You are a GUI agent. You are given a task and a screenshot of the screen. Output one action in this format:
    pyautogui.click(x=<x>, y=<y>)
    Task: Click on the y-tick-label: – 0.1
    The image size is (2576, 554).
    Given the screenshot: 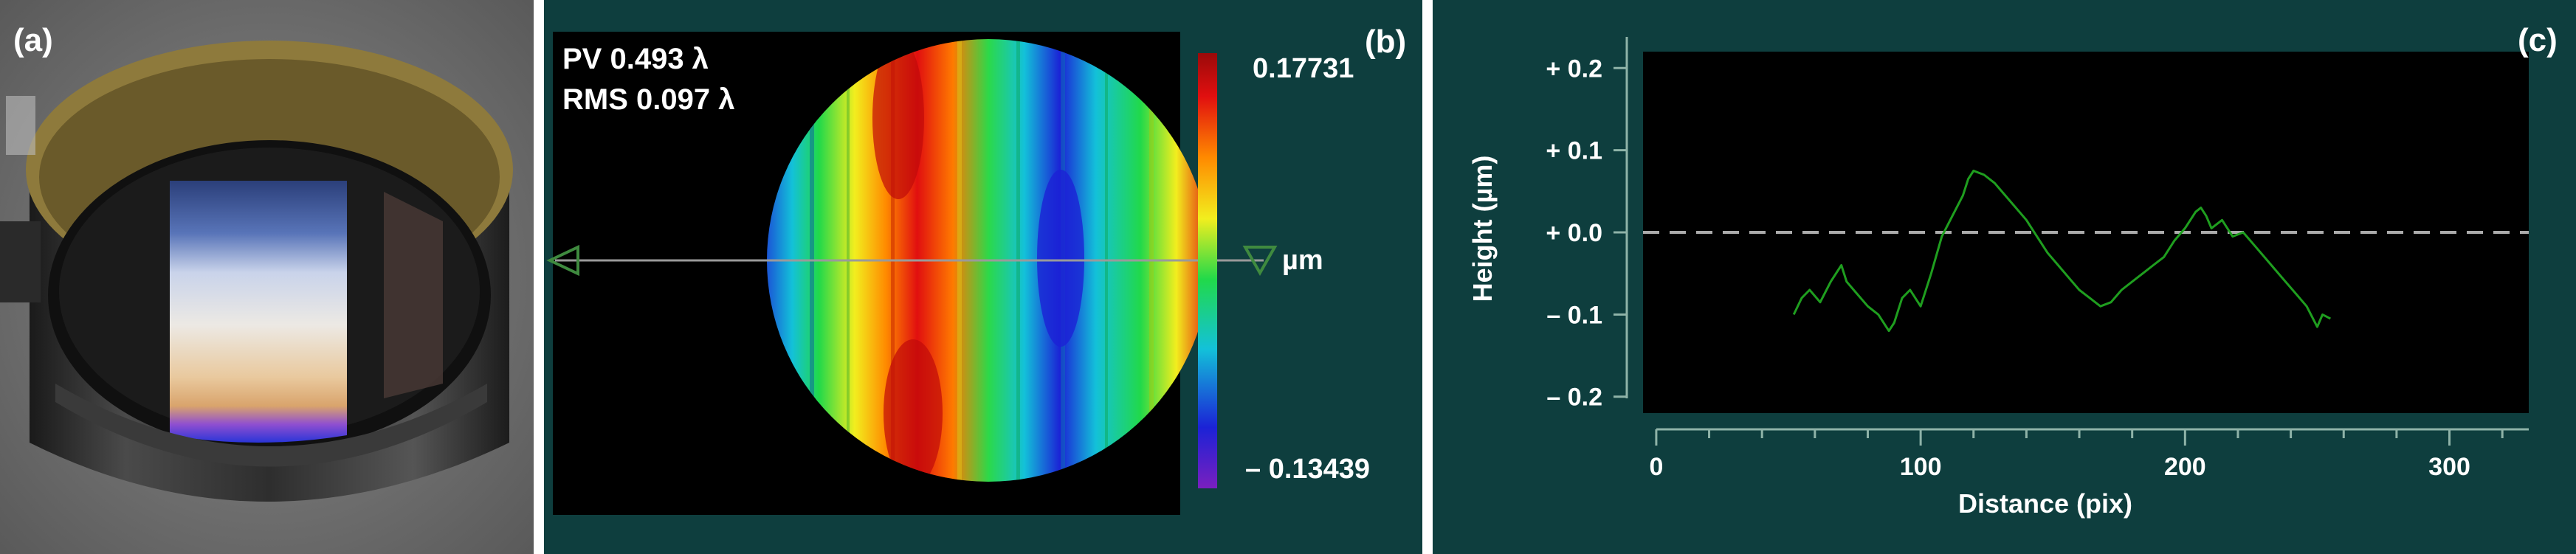 What is the action you would take?
    pyautogui.click(x=1574, y=315)
    